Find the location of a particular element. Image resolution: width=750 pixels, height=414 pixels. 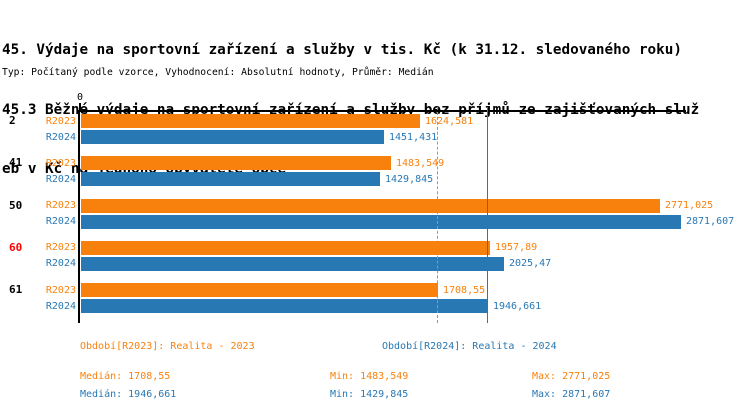

value-label-r2024: 2871,607 is located at coordinates (710, 221).